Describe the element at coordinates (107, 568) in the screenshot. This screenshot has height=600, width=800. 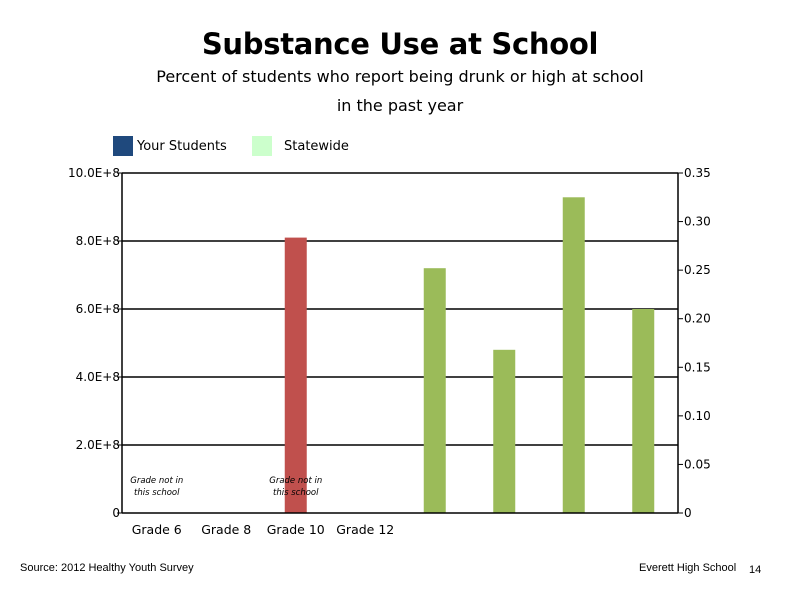
I see `source-note: Source: 2012 Healthy Youth Survey` at that location.